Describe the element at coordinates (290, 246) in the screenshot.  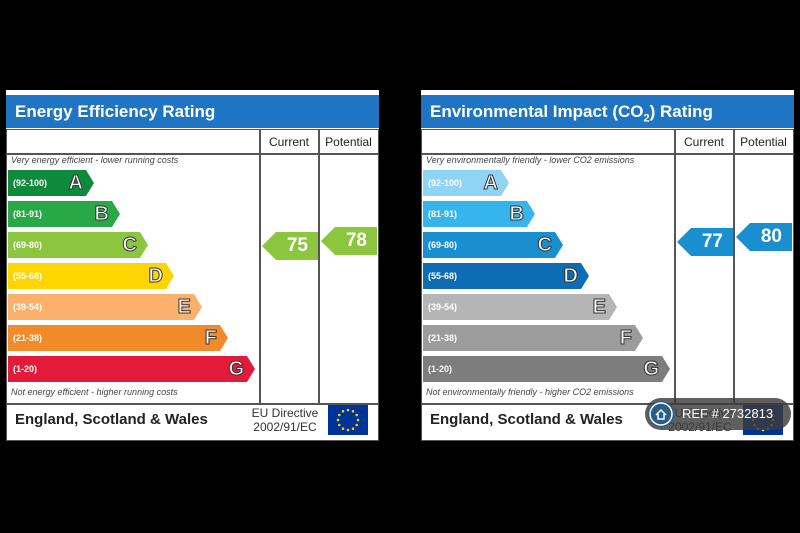
I see `current-rating-arrow: 75` at that location.